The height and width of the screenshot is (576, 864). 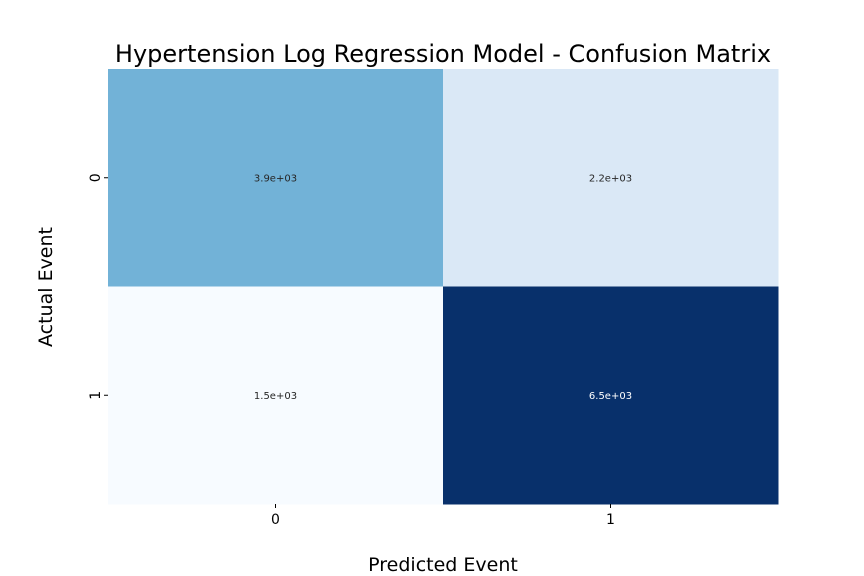 What do you see at coordinates (46, 287) in the screenshot?
I see `y-axis-label: Actual Event` at bounding box center [46, 287].